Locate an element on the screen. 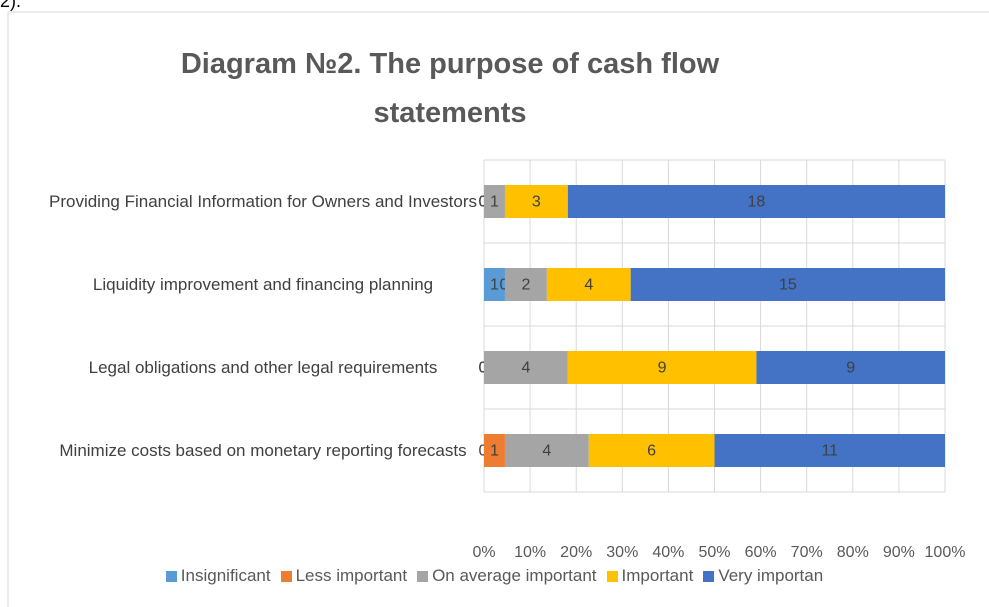 This screenshot has height=607, width=989. x-tick-label: 60% is located at coordinates (761, 552).